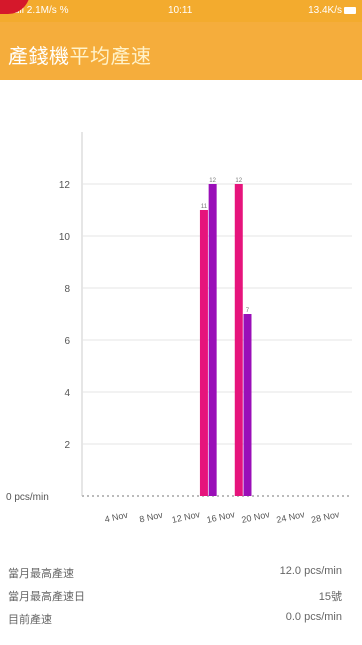  What do you see at coordinates (325, 517) in the screenshot?
I see `x-tick-label: 28 Nov` at bounding box center [325, 517].